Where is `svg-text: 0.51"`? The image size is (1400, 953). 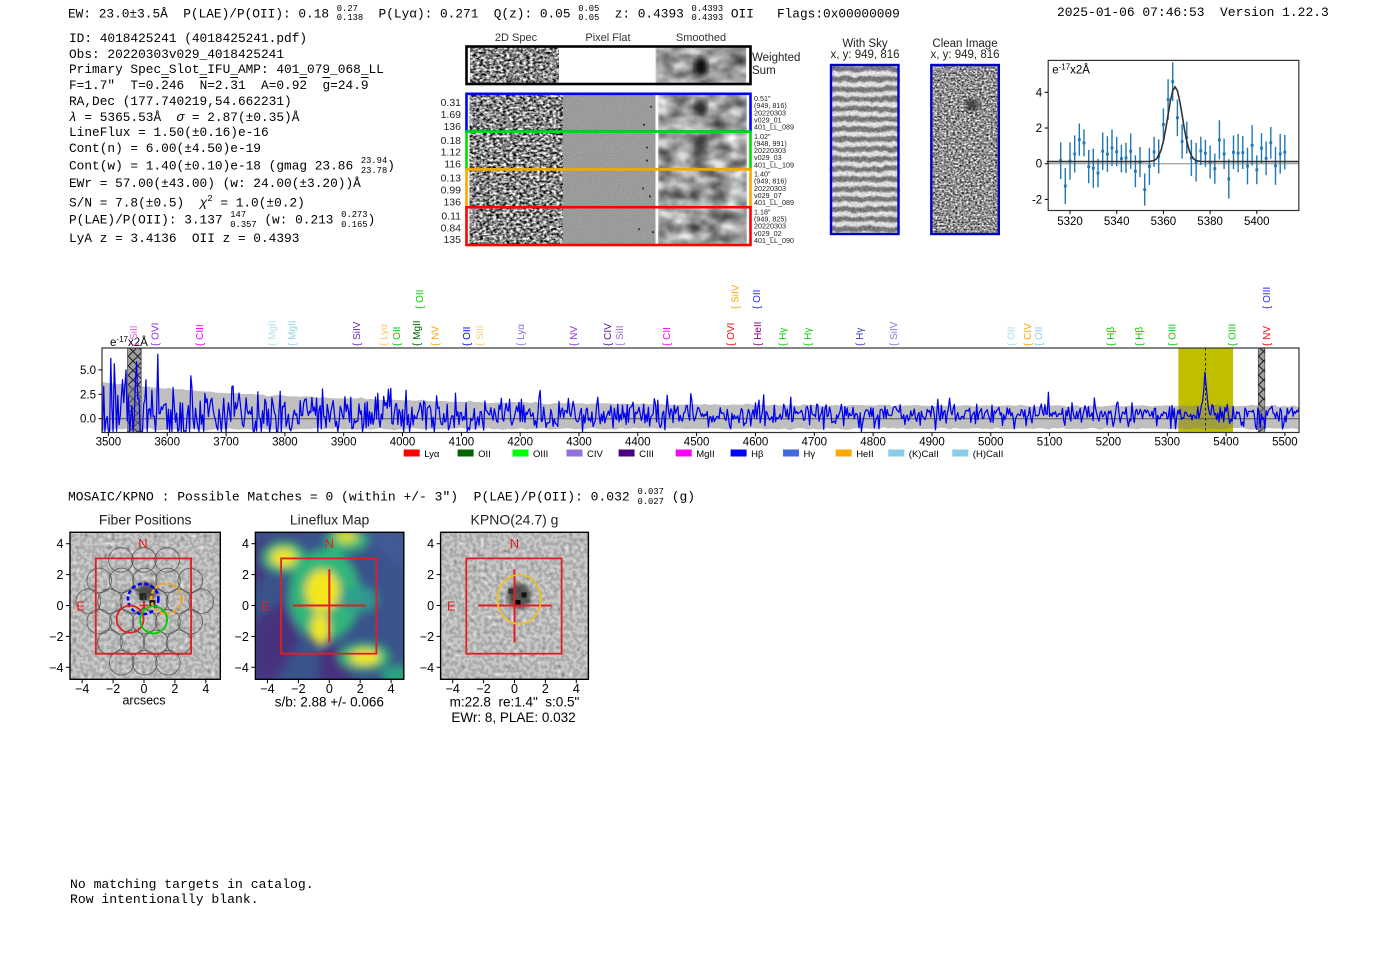 svg-text: 0.51" is located at coordinates (762, 98).